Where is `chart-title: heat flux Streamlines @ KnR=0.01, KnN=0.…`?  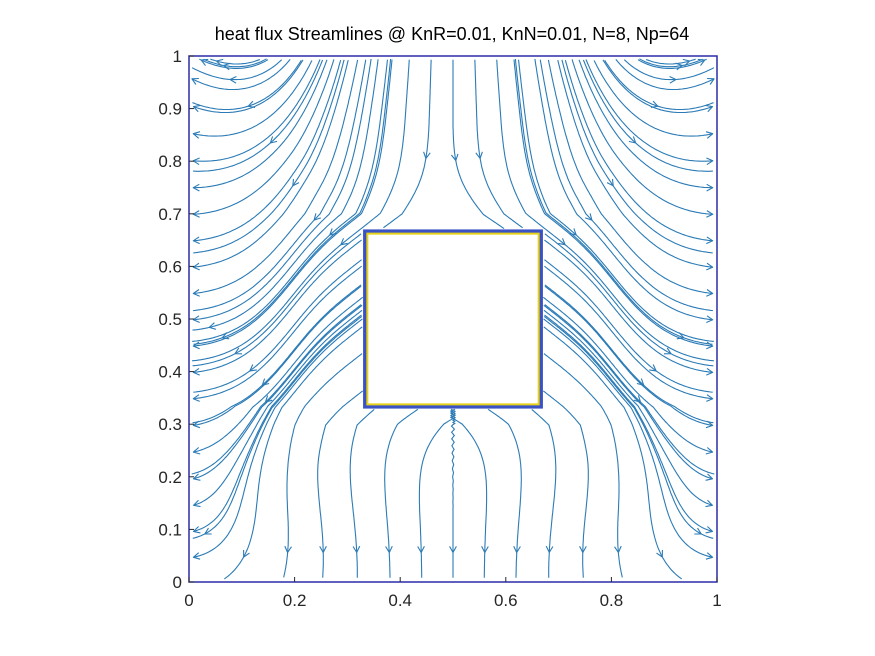 chart-title: heat flux Streamlines @ KnR=0.01, KnN=0.… is located at coordinates (452, 34).